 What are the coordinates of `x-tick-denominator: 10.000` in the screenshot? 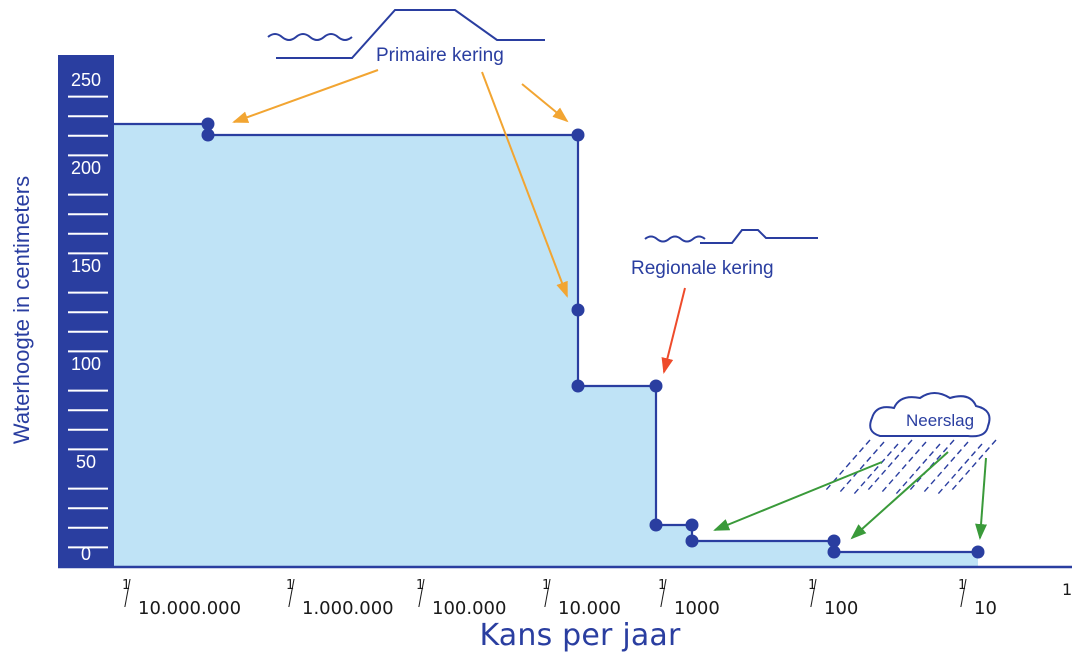 It's located at (589, 608).